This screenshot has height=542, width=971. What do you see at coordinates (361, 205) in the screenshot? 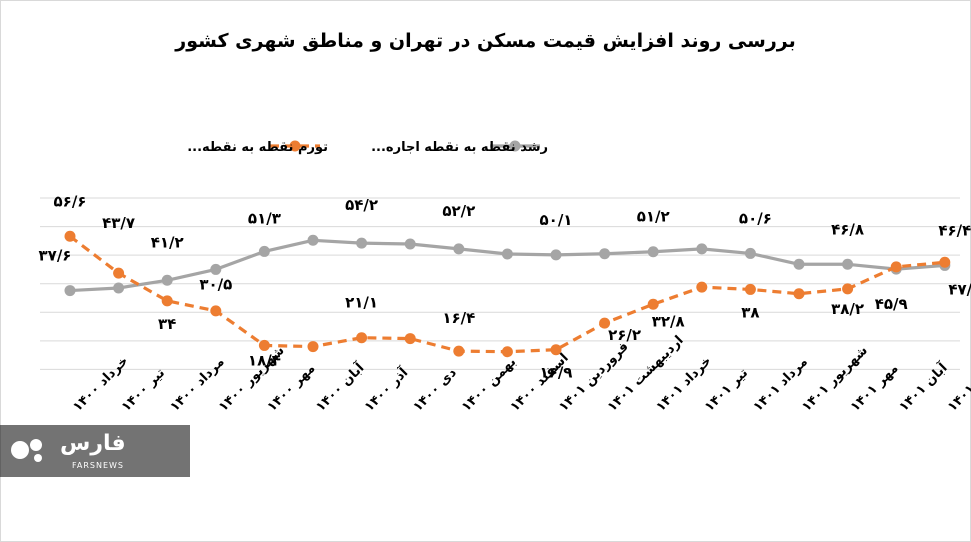
I see `data-label: ۵۴/۲` at bounding box center [361, 205].